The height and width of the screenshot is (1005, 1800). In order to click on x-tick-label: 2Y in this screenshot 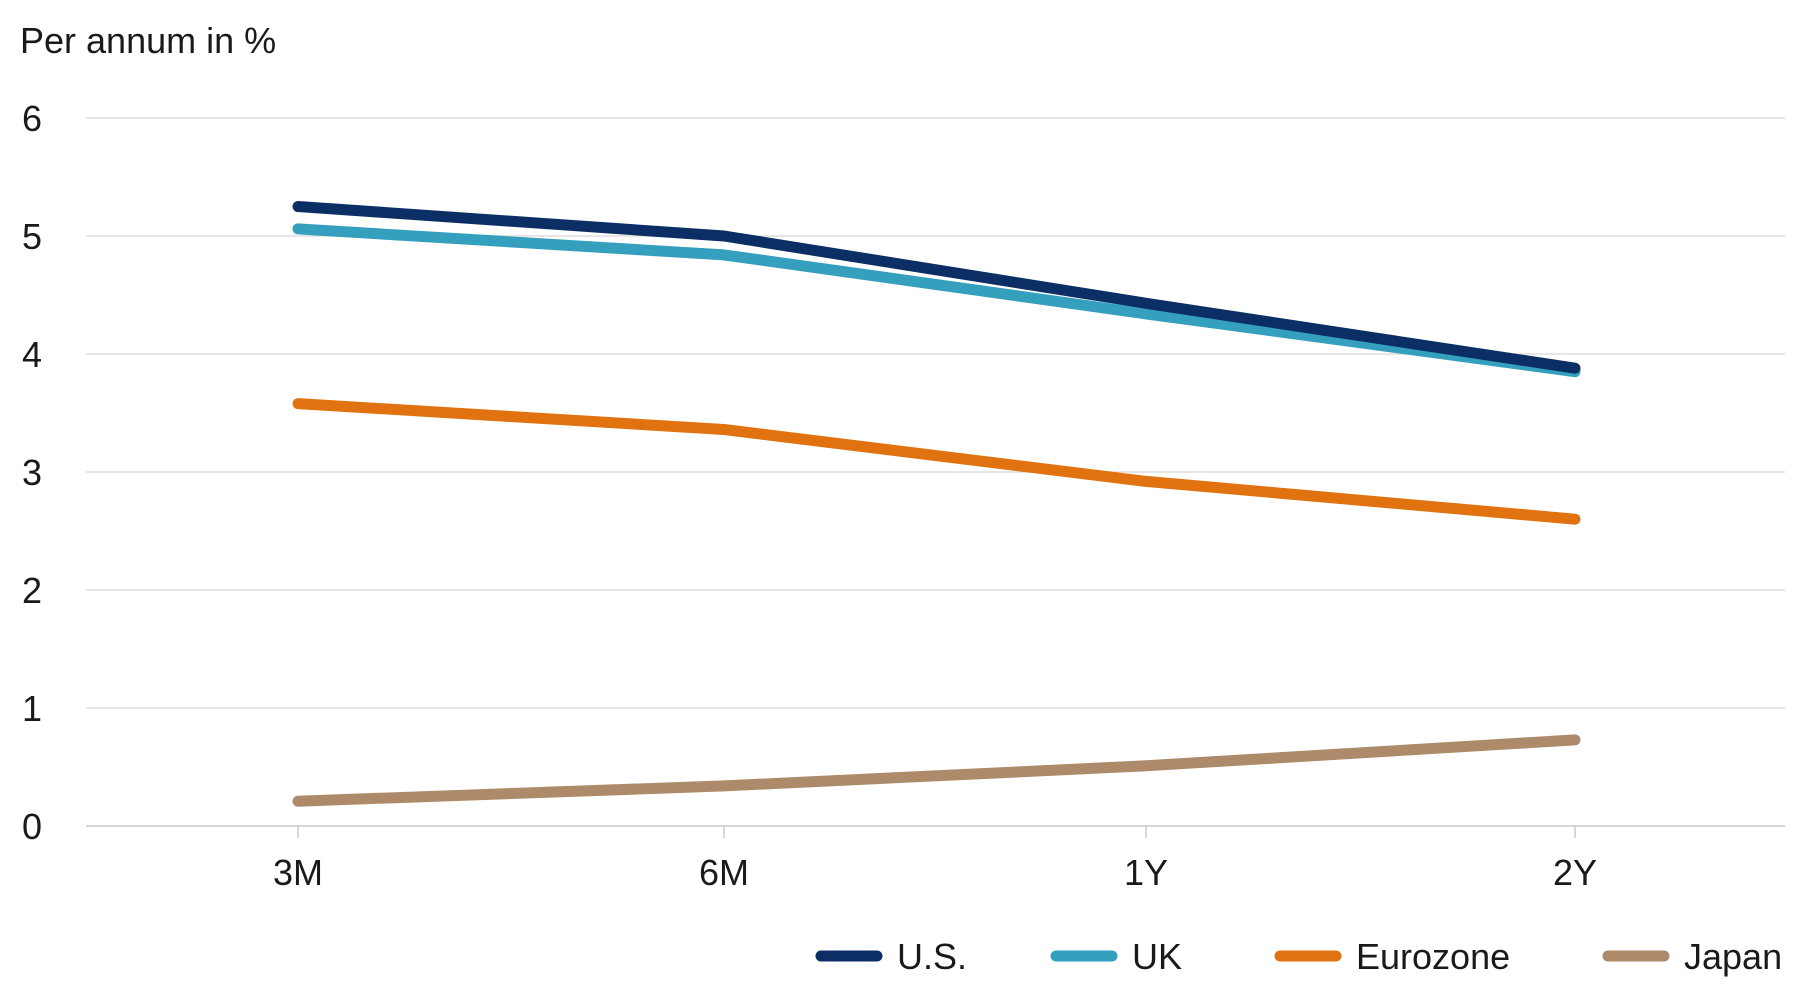, I will do `click(1575, 872)`.